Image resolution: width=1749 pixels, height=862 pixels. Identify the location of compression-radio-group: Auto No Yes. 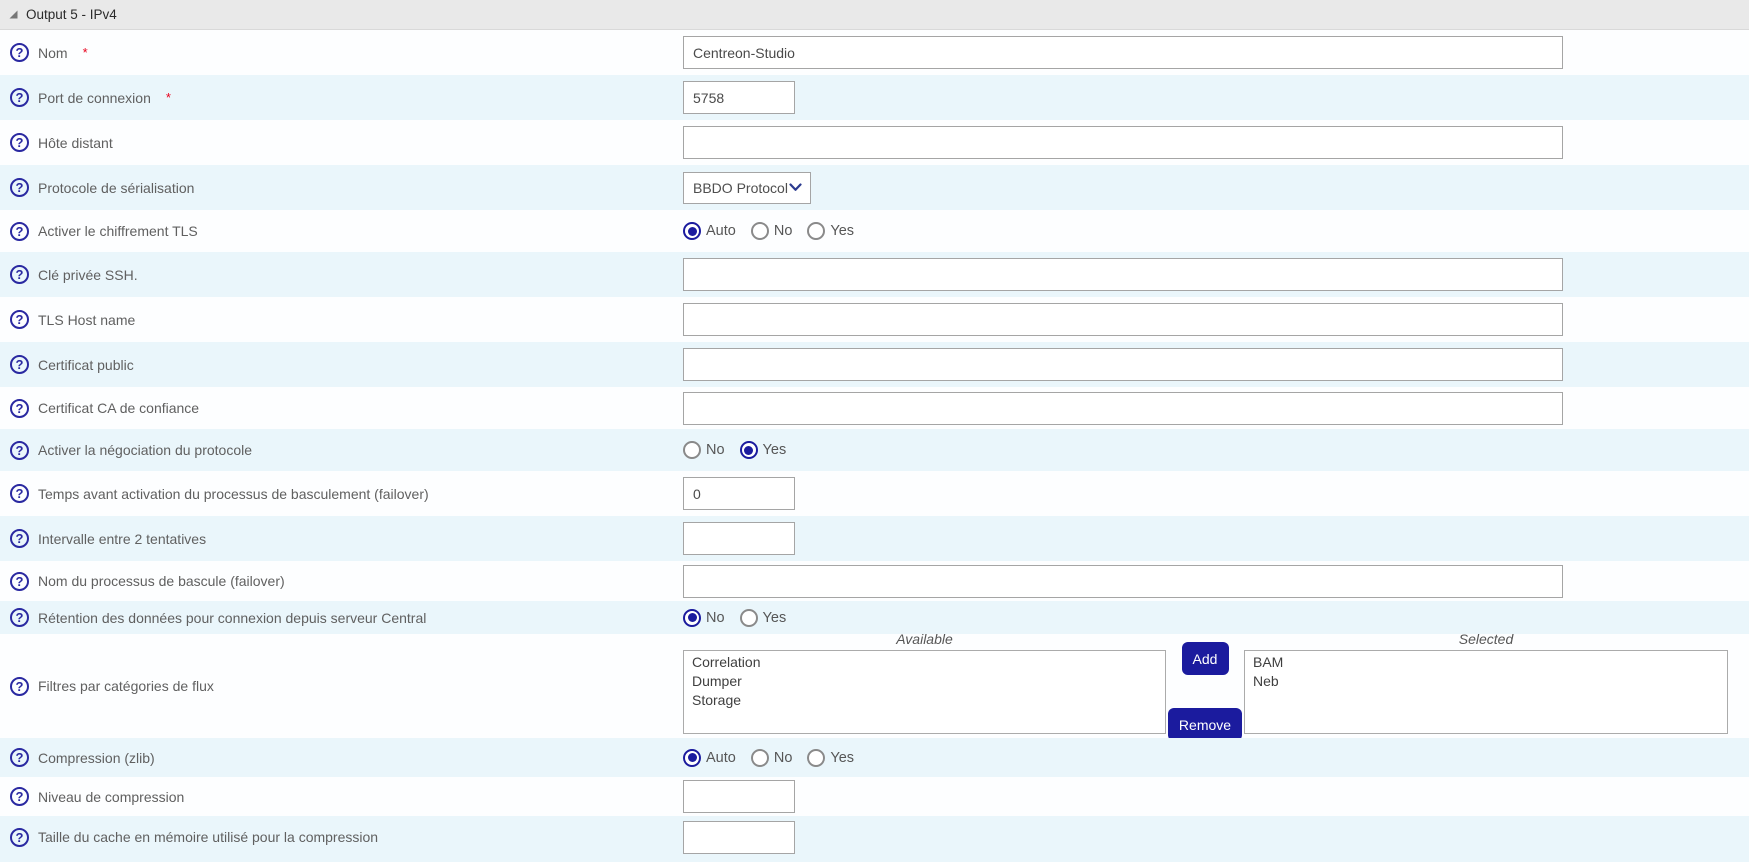
(769, 757).